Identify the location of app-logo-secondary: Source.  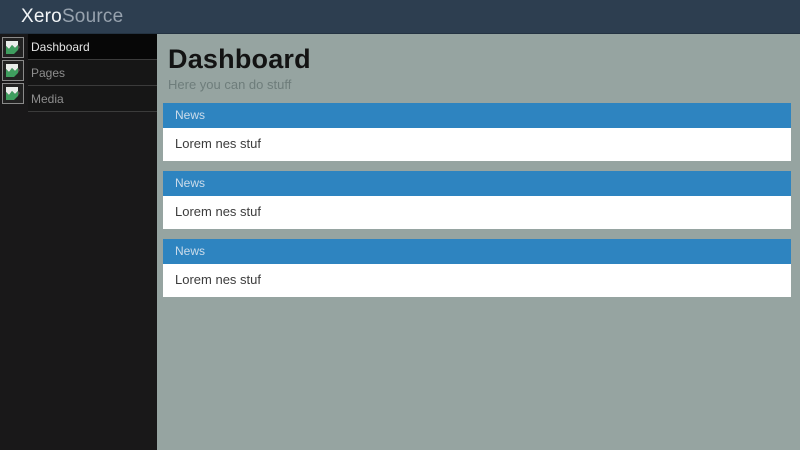
(92, 16).